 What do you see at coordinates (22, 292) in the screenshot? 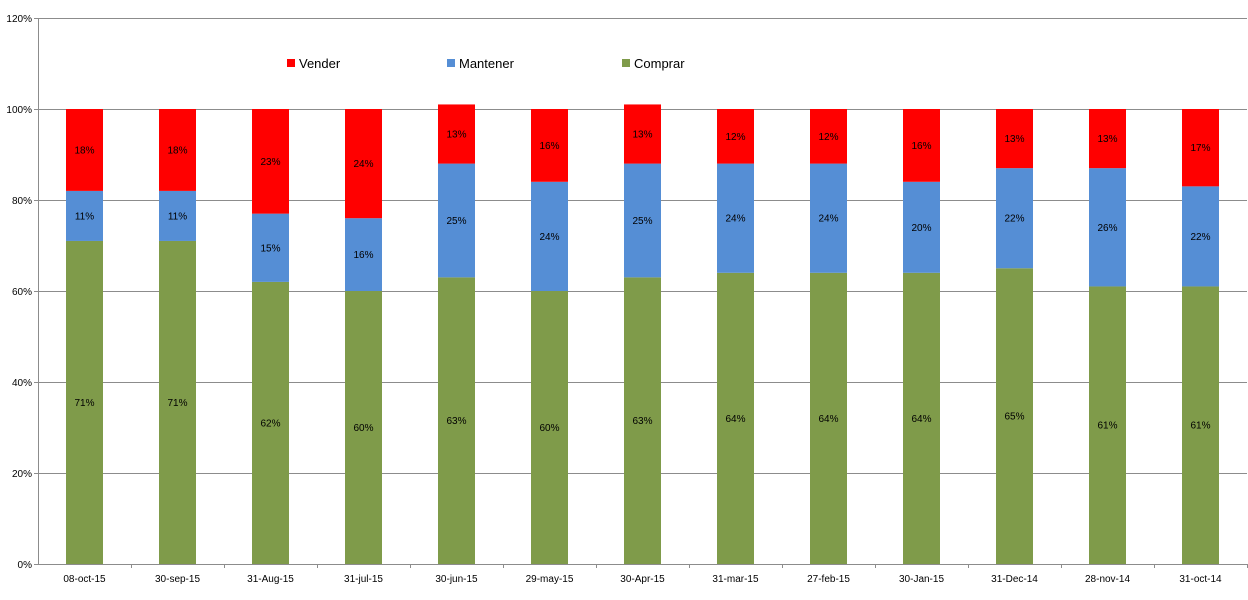
I see `y-tick-label: 60%` at bounding box center [22, 292].